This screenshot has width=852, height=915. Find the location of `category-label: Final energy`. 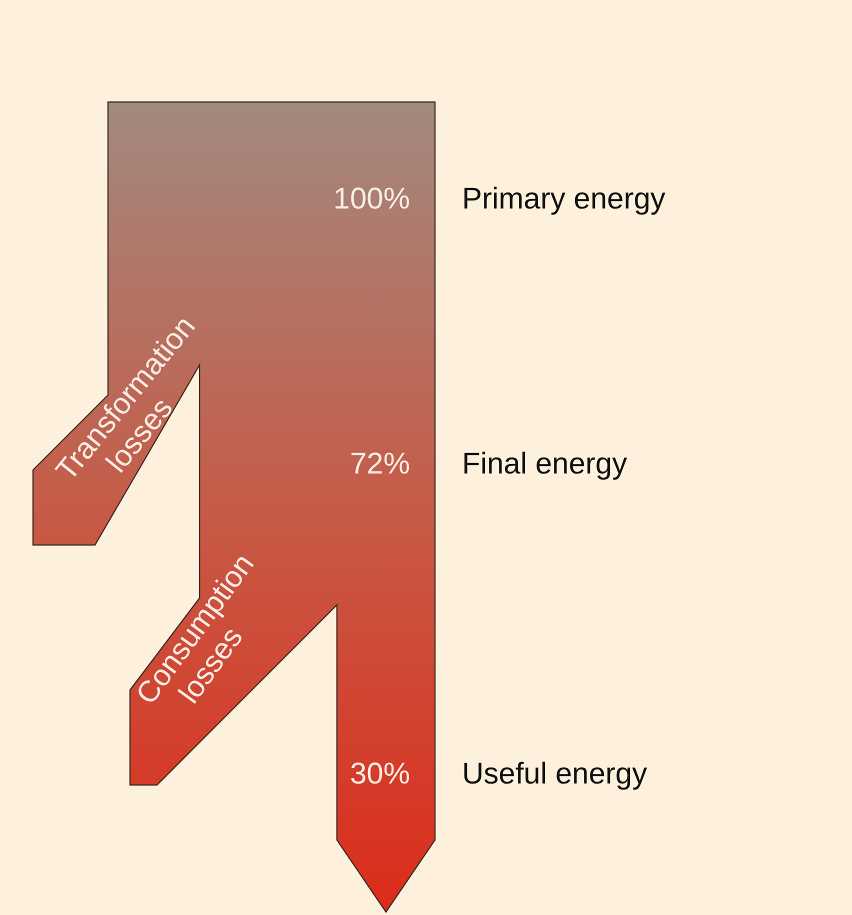

category-label: Final energy is located at coordinates (545, 463).